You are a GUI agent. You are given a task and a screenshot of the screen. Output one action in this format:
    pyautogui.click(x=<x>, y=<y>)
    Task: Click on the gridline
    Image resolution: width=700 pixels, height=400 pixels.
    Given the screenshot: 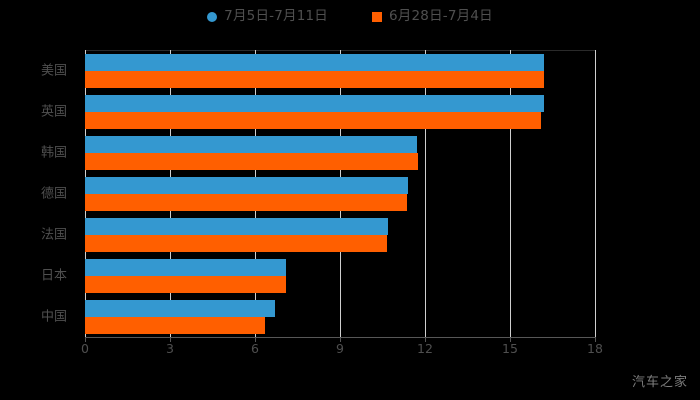 What is the action you would take?
    pyautogui.click(x=595, y=193)
    